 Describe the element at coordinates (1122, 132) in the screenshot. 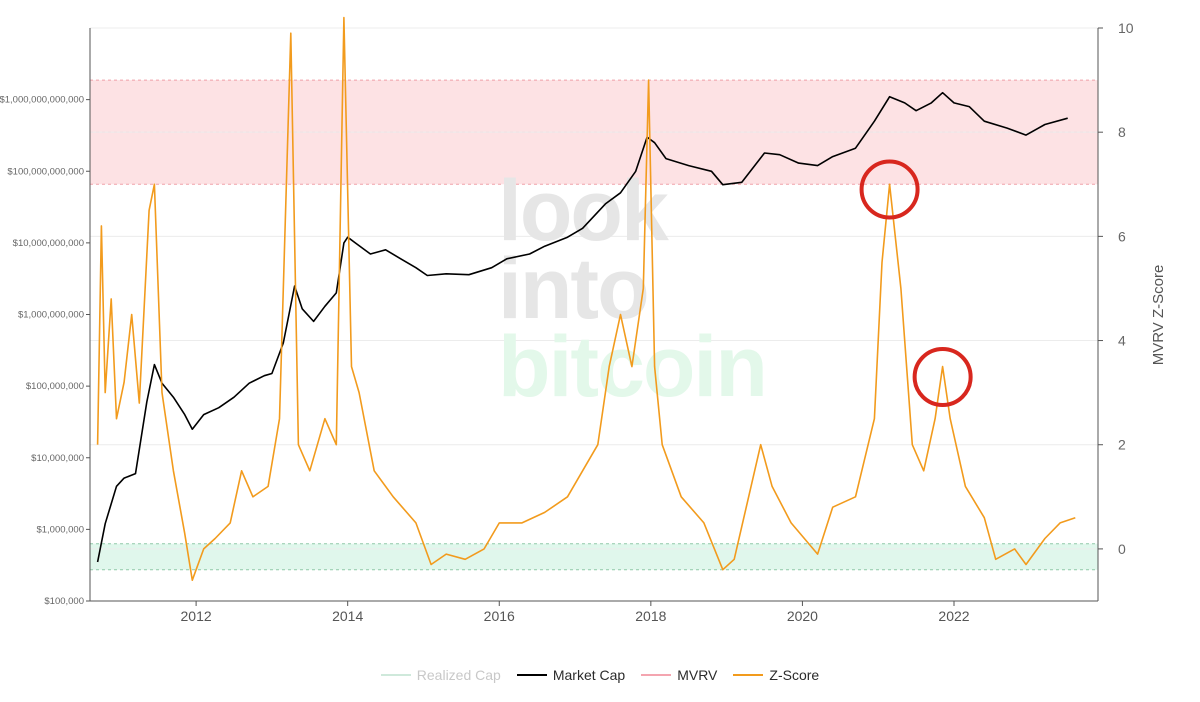

I see `y-right-tick-label: 8` at that location.